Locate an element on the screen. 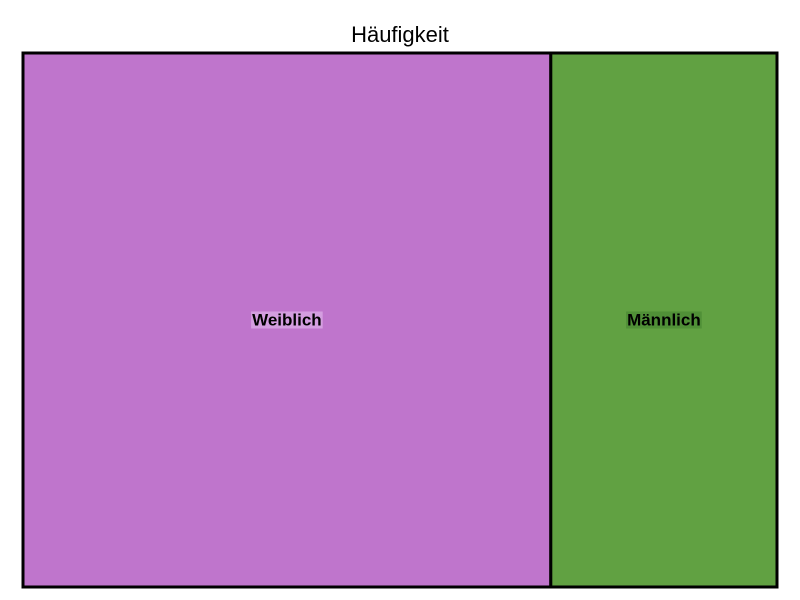 This screenshot has width=800, height=600. tile-label-weiblich: Weiblich is located at coordinates (287, 320).